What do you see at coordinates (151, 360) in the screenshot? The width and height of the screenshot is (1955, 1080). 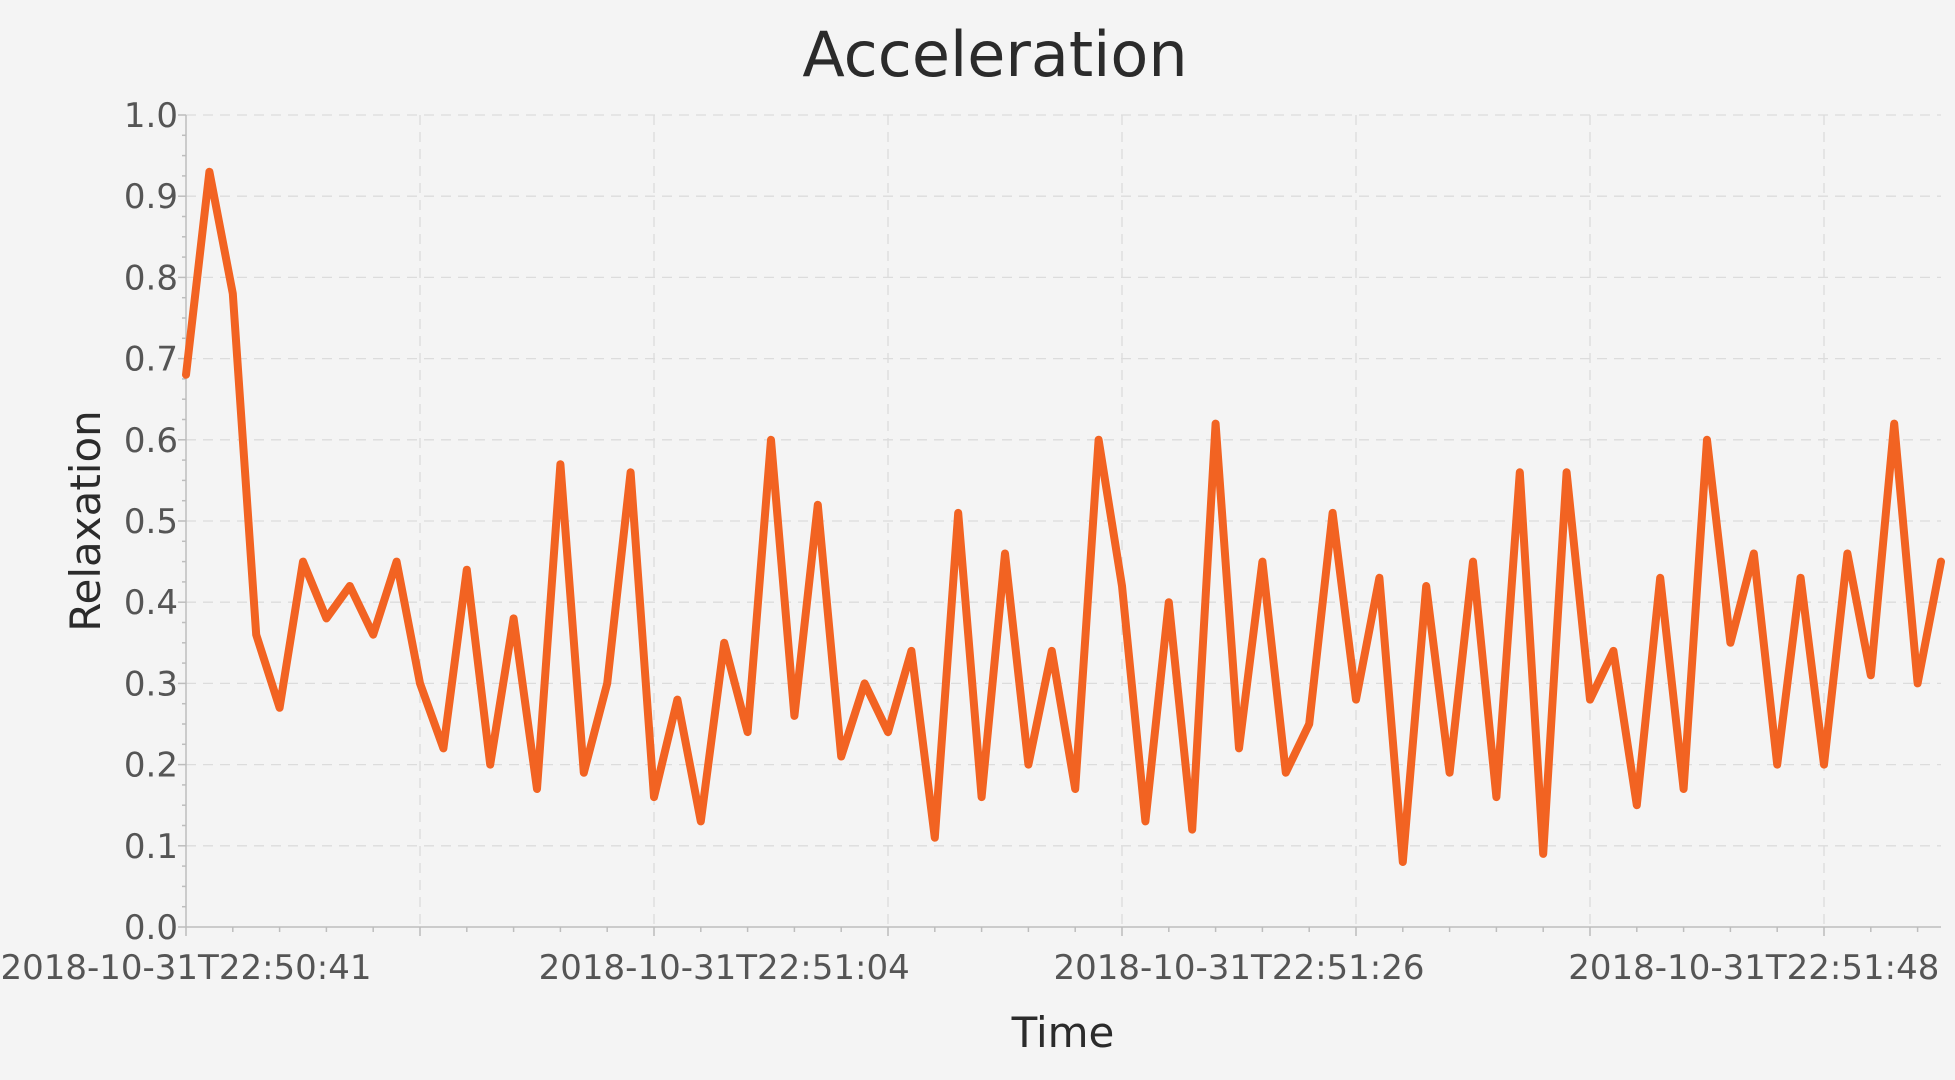 I see `y-tick-label: 0.7` at bounding box center [151, 360].